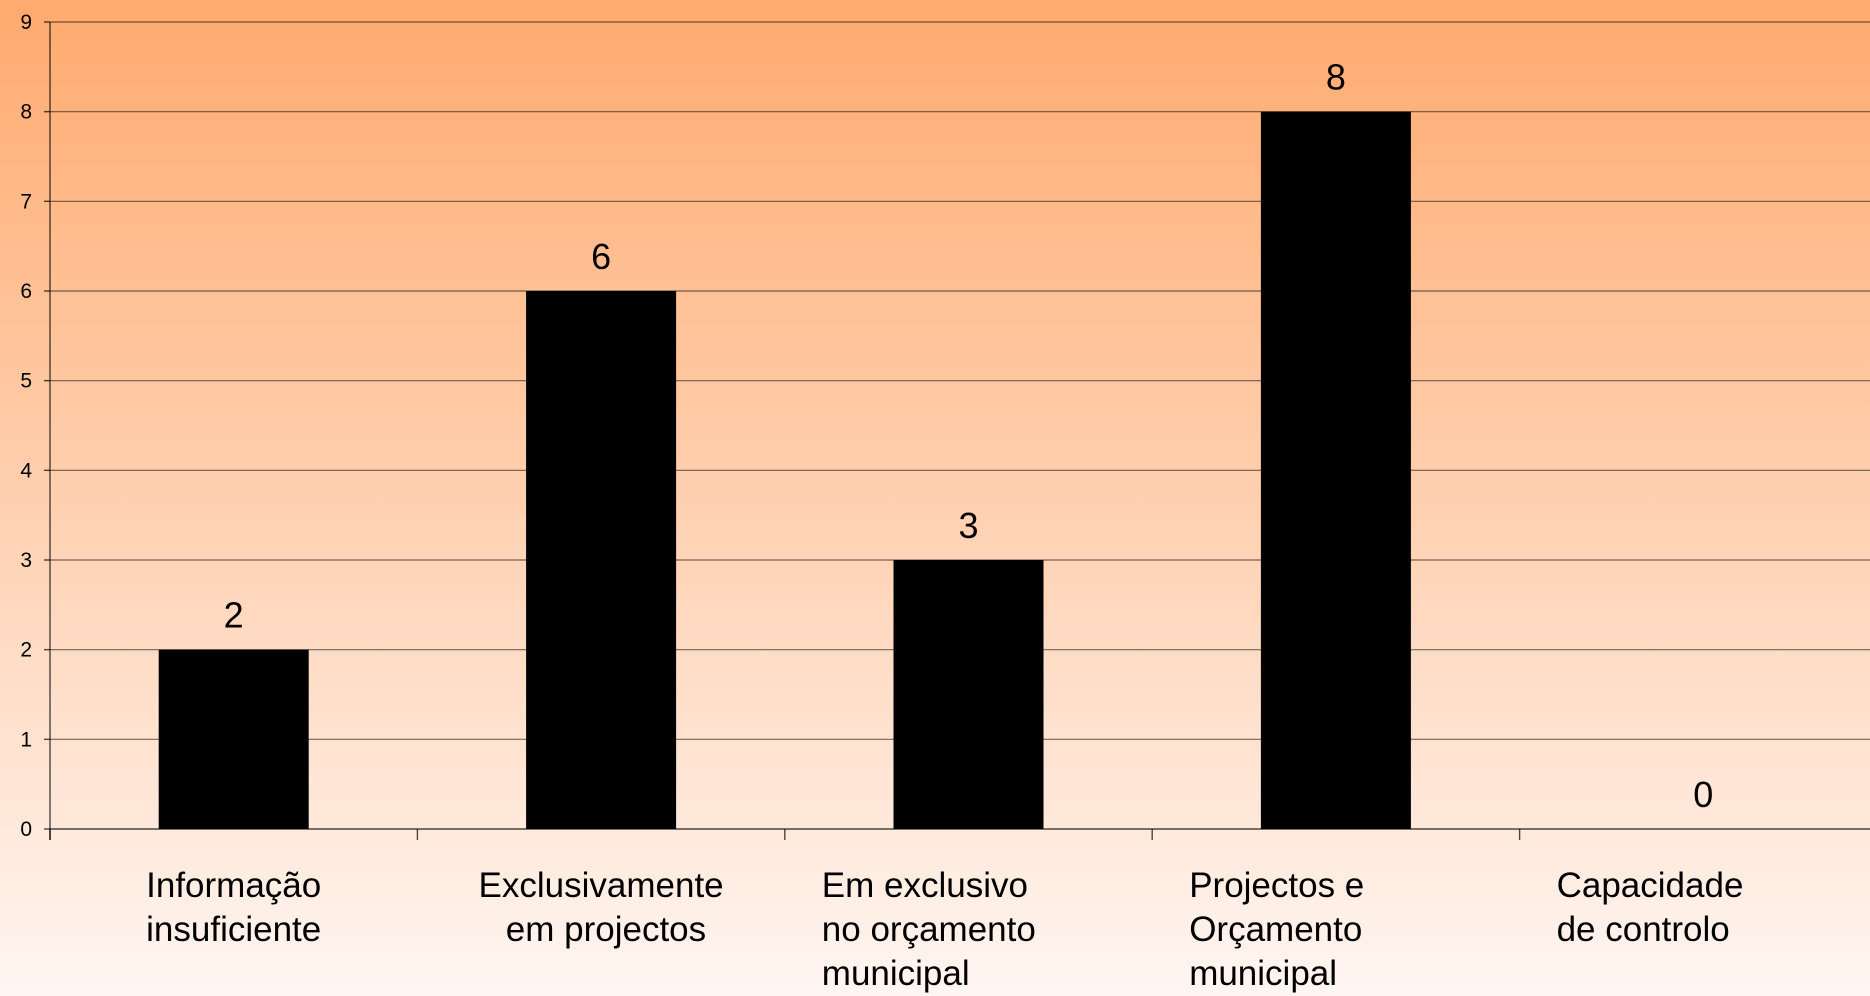  Describe the element at coordinates (601, 907) in the screenshot. I see `x-tick-label: Exclusivamente em projectos` at that location.